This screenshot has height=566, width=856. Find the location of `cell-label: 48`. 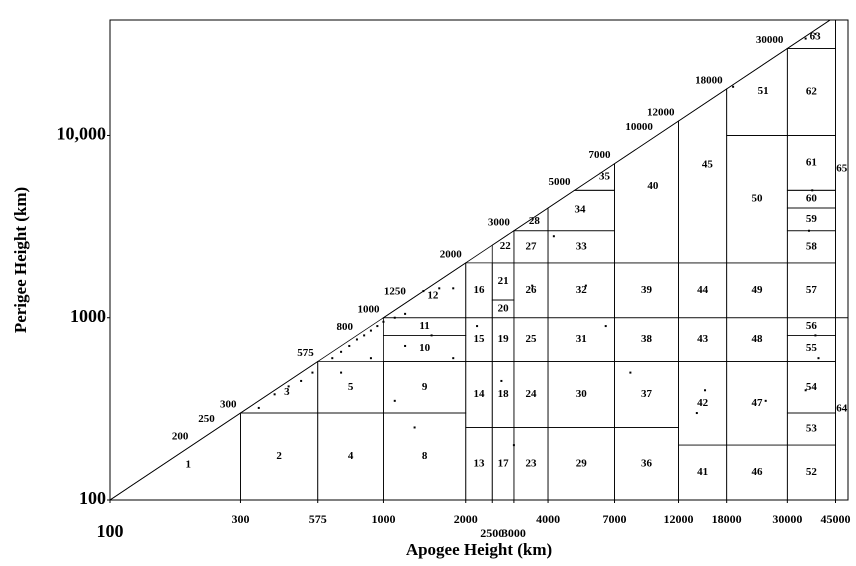

cell-label: 48 is located at coordinates (758, 339).